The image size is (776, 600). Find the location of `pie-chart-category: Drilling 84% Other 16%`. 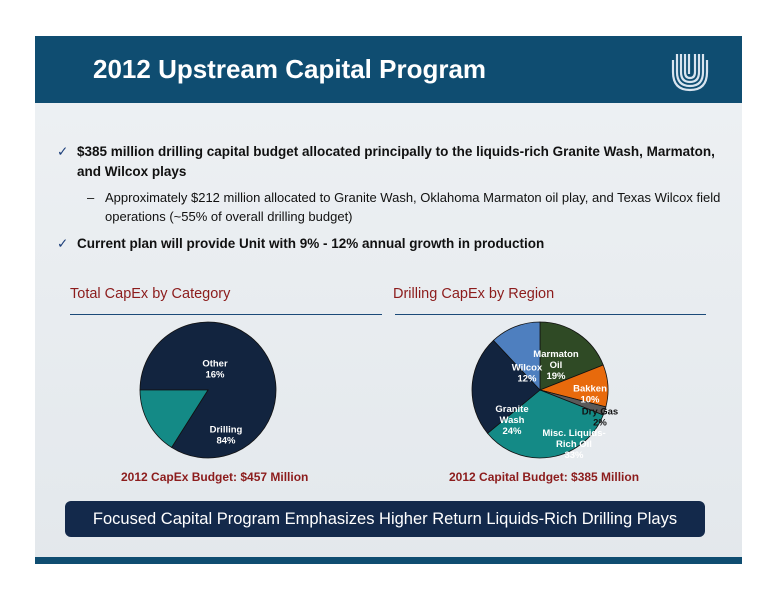

pie-chart-category: Drilling 84% Other 16% is located at coordinates (208, 390).